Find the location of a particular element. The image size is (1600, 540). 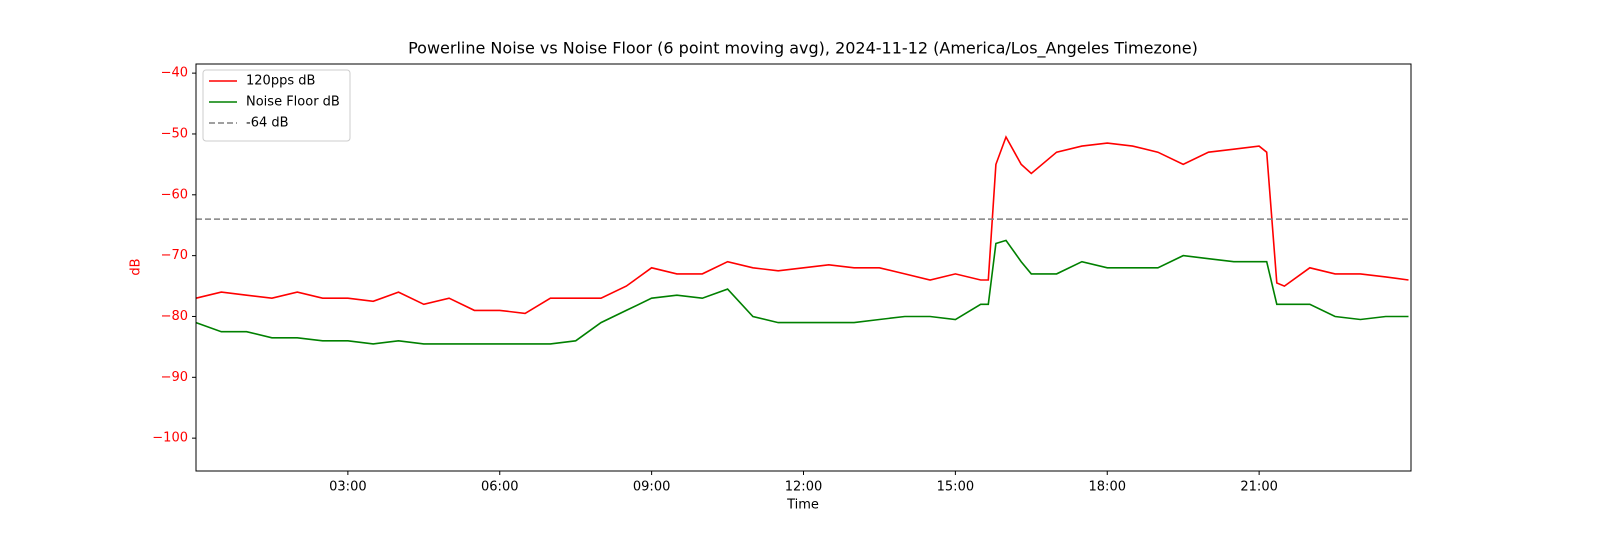

x-tick-label: 03:00 is located at coordinates (347, 487).